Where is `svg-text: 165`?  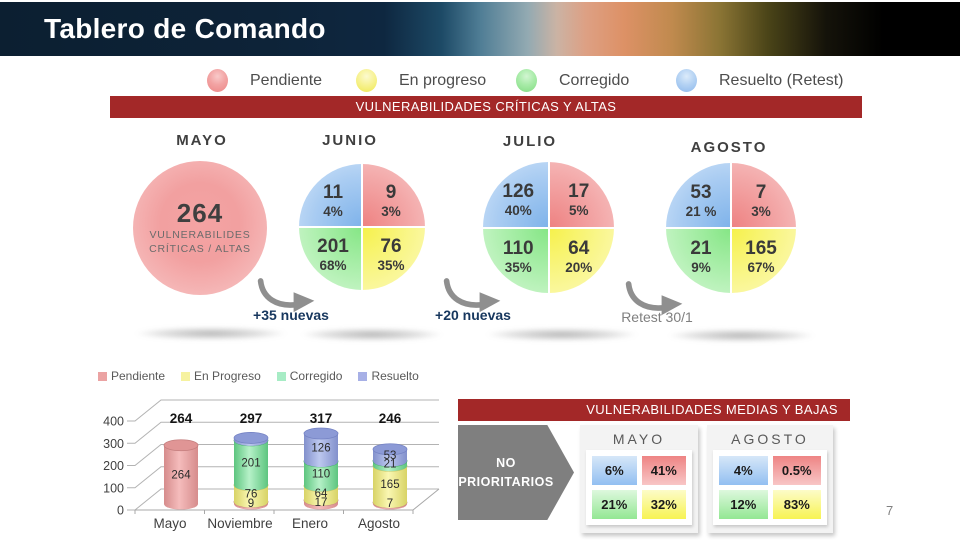 svg-text: 165 is located at coordinates (389, 485).